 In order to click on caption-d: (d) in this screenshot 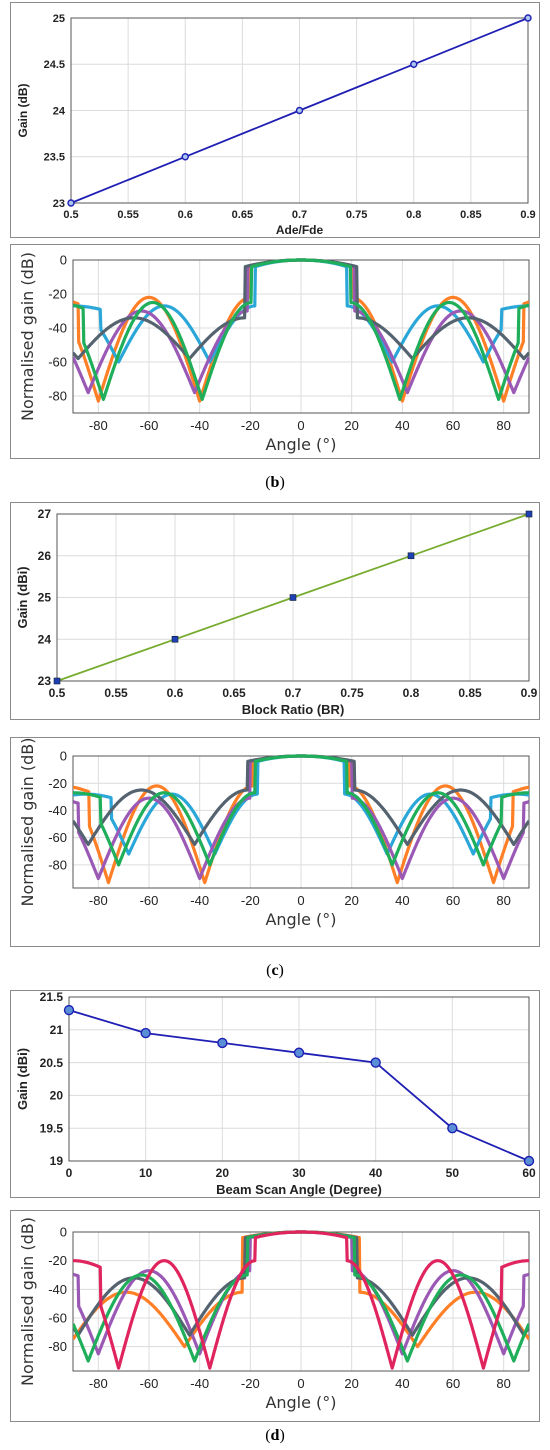, I will do `click(275, 1435)`.